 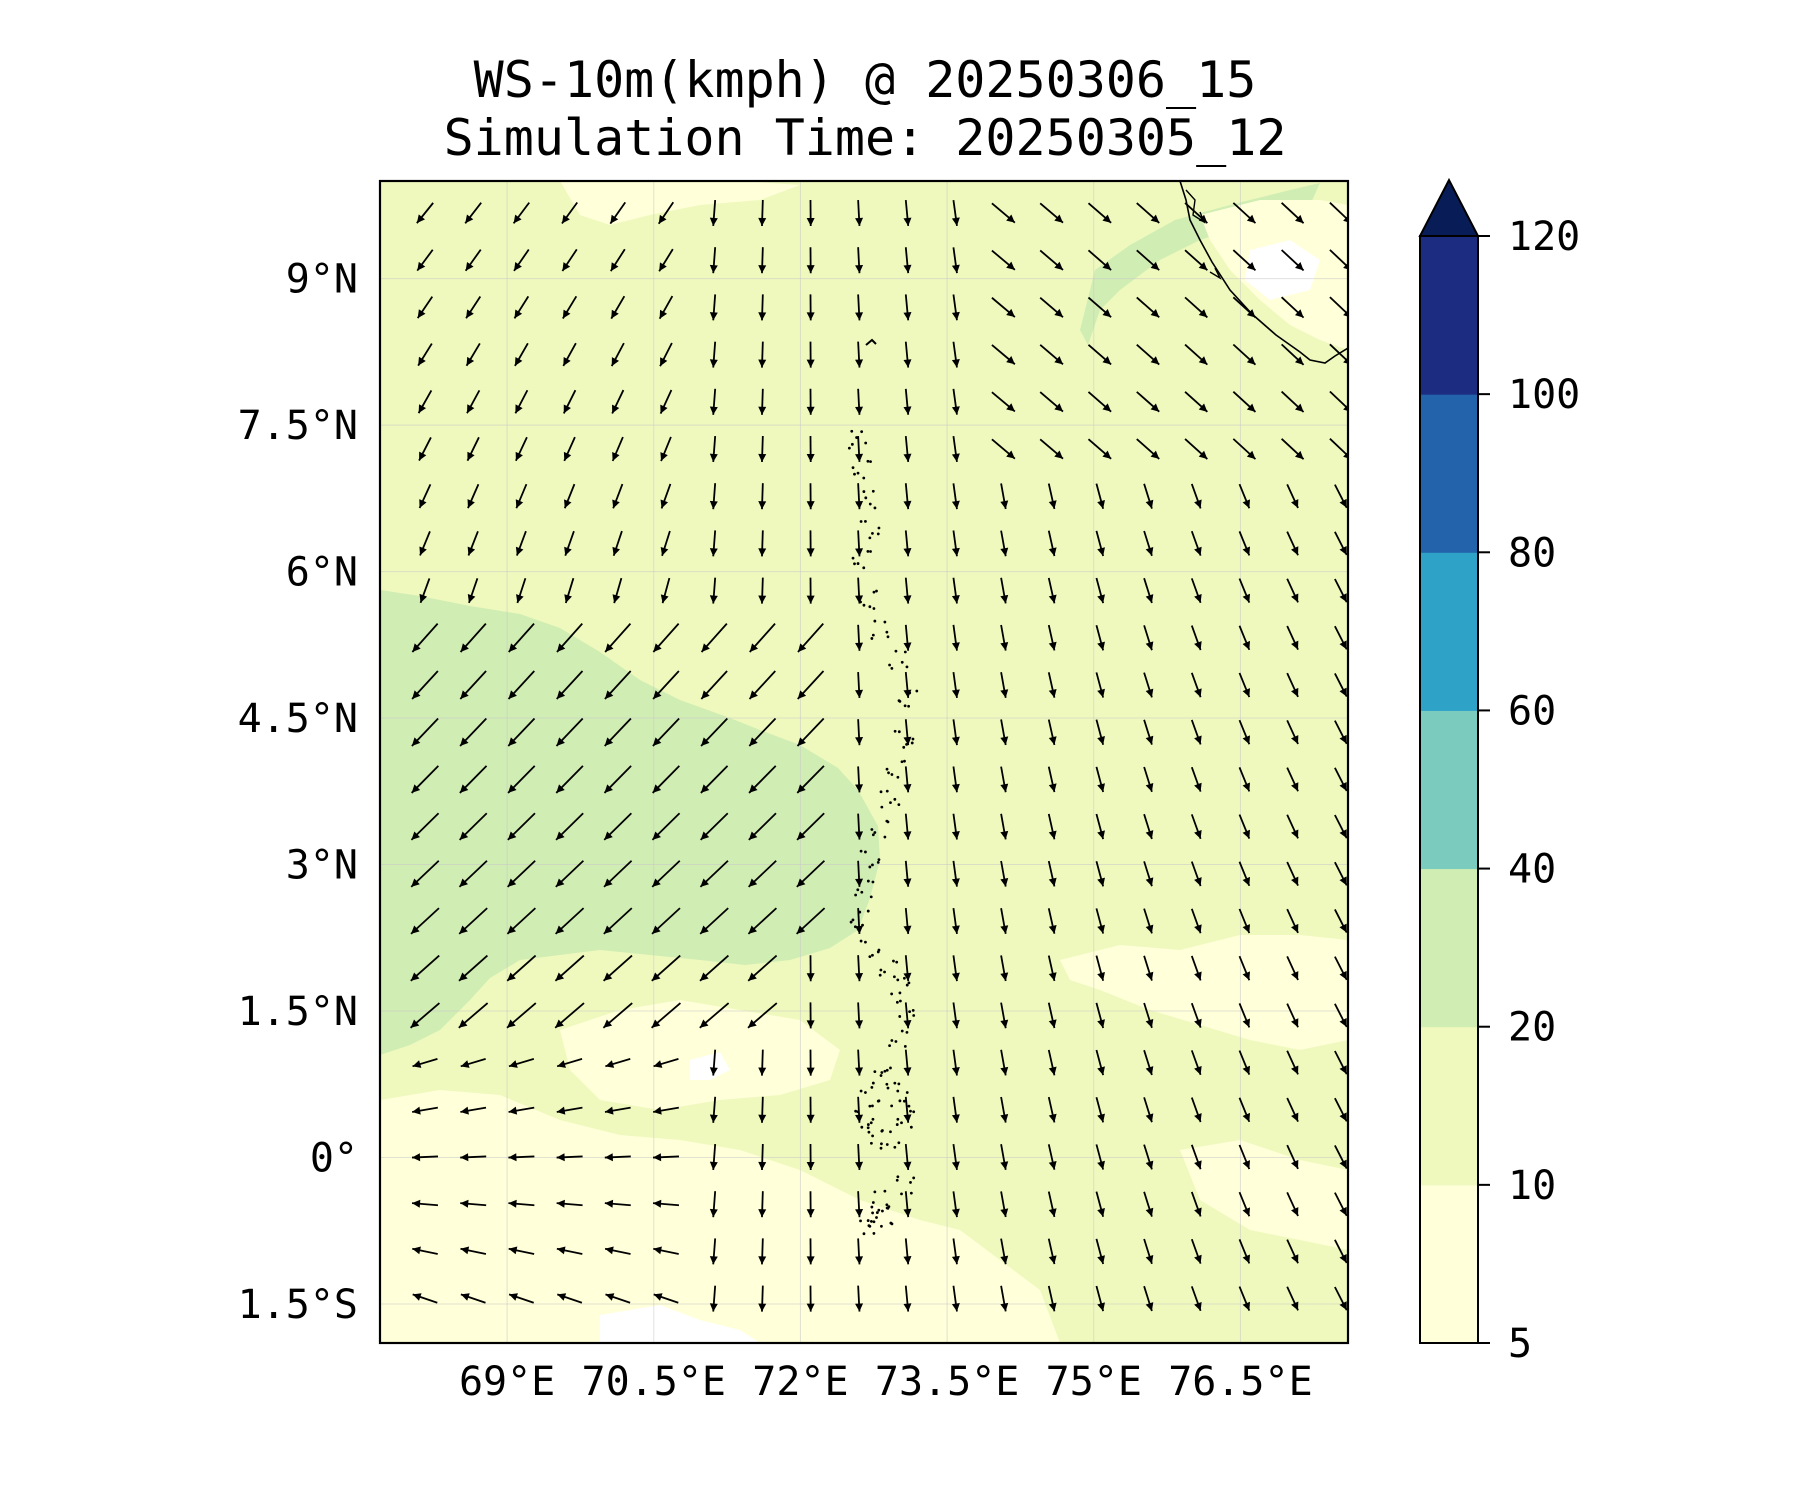 What do you see at coordinates (1264, 1195) in the screenshot?
I see `shading-calm-patch` at bounding box center [1264, 1195].